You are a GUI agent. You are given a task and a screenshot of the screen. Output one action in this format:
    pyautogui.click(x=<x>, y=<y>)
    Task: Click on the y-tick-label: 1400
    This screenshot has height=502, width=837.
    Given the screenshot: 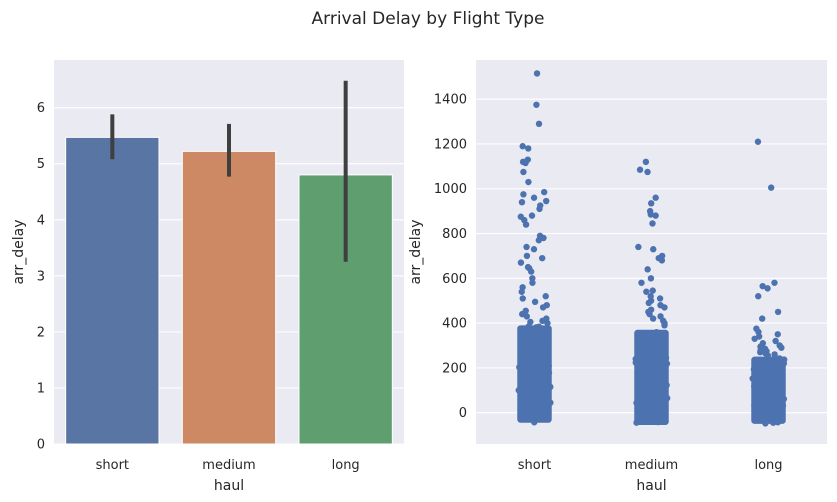 What is the action you would take?
    pyautogui.click(x=450, y=100)
    